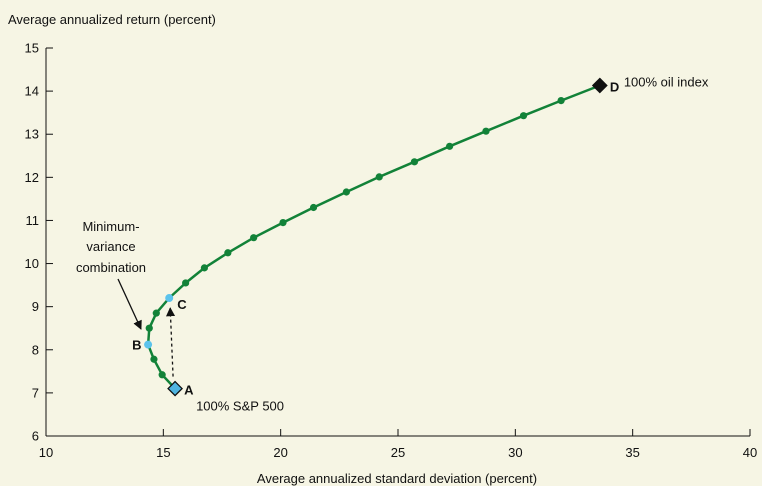 The width and height of the screenshot is (762, 486). I want to click on y-tick-label-15: 15, so click(32, 48).